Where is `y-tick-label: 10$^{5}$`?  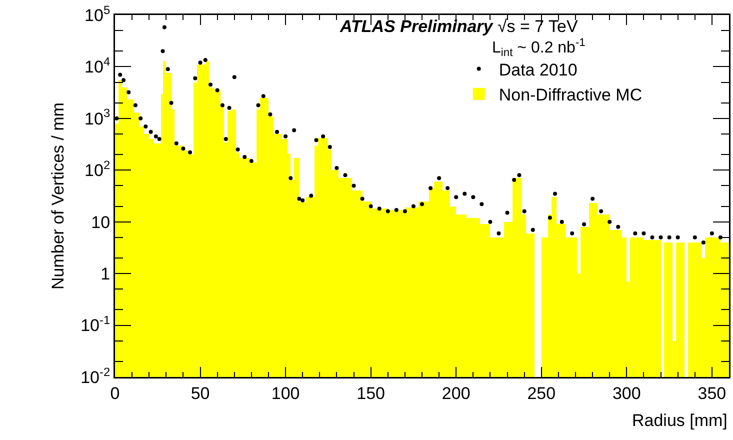 y-tick-label: 10$^{5}$ is located at coordinates (97, 13).